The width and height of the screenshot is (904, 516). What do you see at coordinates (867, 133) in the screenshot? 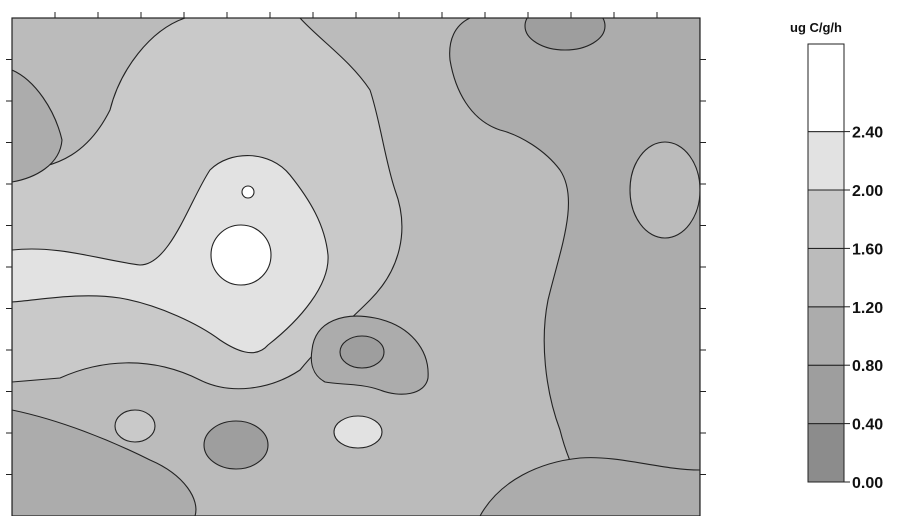
I see `colorbar-level-label: 2.40` at bounding box center [867, 133].